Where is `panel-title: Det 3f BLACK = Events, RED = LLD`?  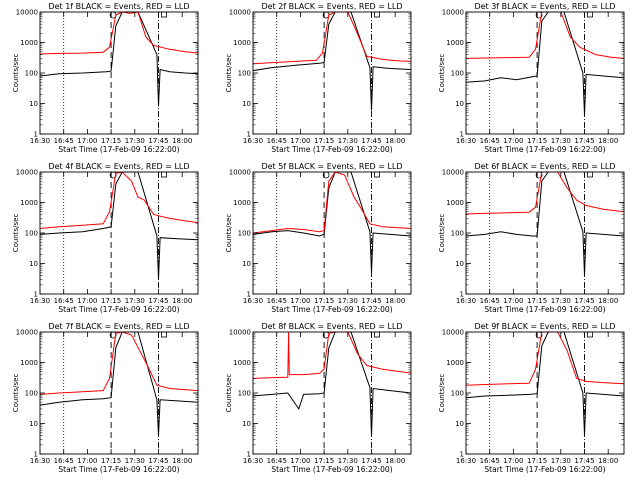
panel-title: Det 3f BLACK = Events, RED = LLD is located at coordinates (544, 6).